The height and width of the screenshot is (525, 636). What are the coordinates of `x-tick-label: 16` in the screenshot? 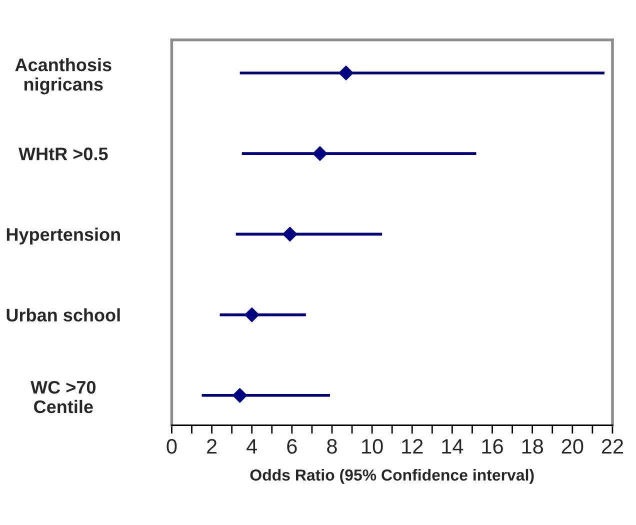 It's located at (492, 446).